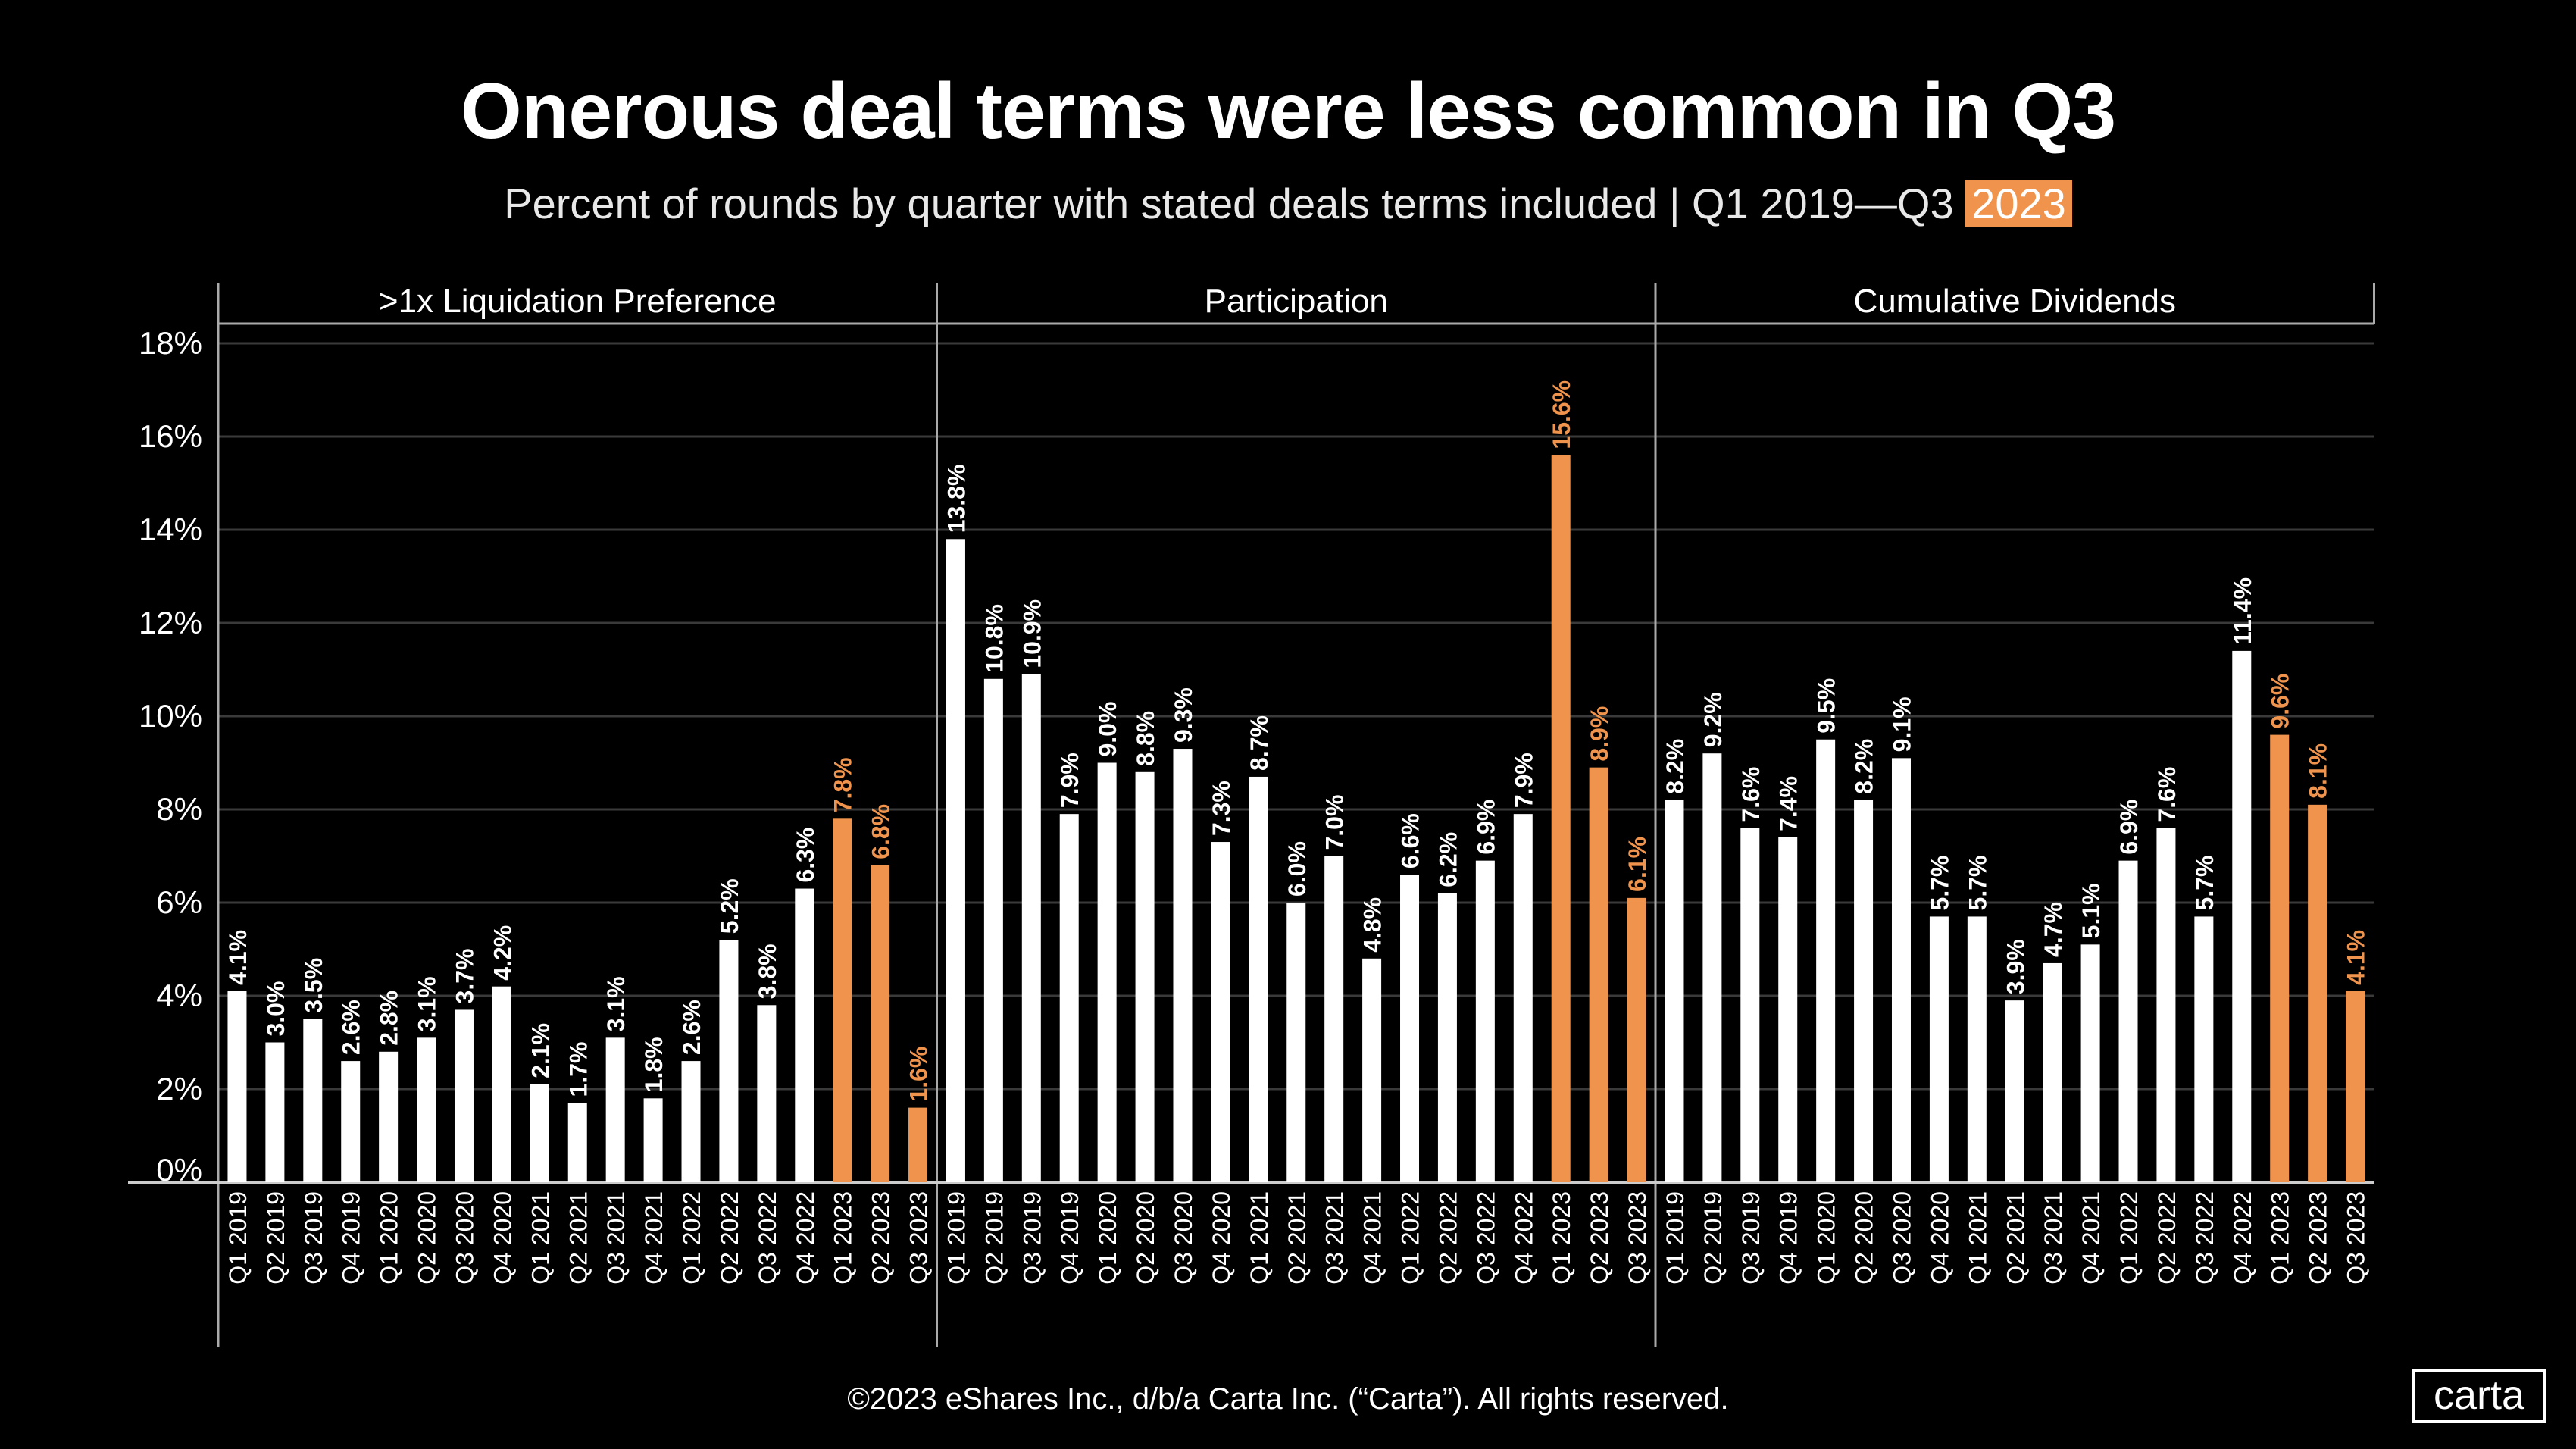  I want to click on y-tick-label: 6%, so click(179, 902).